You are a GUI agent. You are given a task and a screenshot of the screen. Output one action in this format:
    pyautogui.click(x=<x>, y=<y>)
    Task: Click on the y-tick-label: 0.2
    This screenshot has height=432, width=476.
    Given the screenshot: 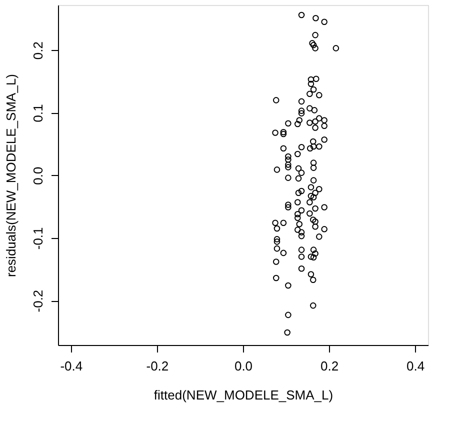 What is the action you would take?
    pyautogui.click(x=38, y=51)
    